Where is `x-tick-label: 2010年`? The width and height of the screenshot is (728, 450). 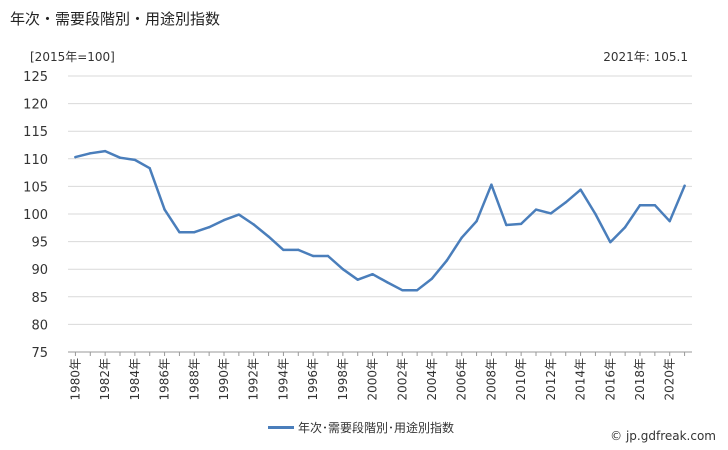 x-tick-label: 2010年 is located at coordinates (521, 379).